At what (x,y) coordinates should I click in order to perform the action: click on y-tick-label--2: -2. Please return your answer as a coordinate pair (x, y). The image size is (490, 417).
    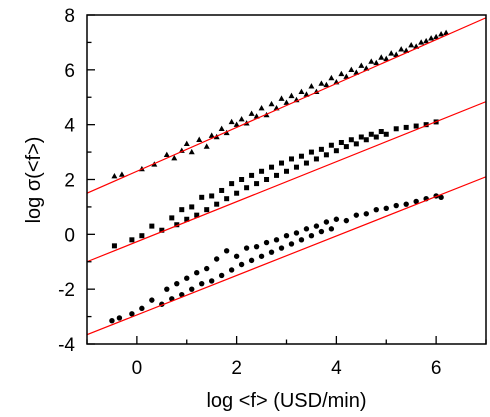
    Looking at the image, I should click on (66, 290).